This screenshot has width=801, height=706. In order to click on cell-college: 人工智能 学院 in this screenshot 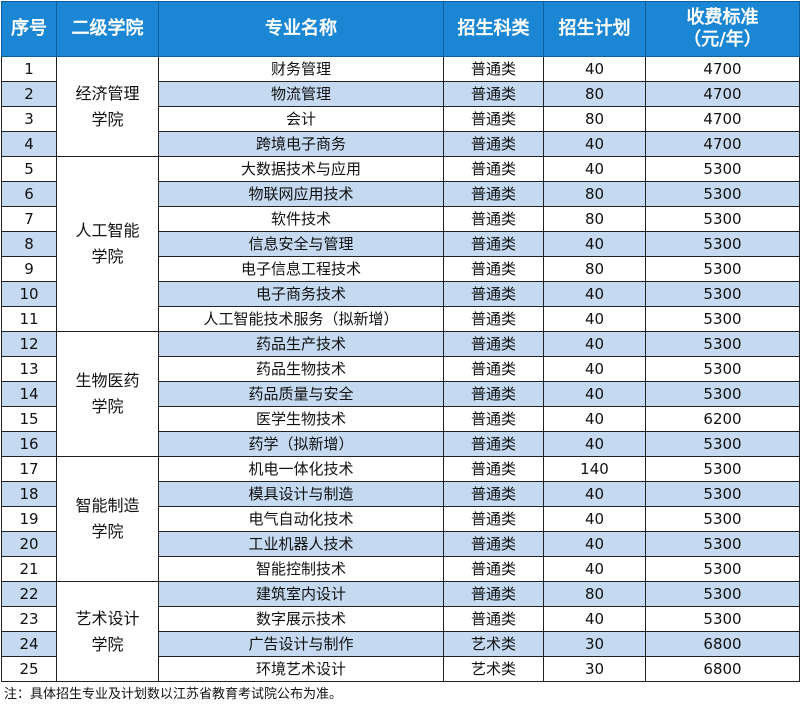, I will do `click(107, 244)`.